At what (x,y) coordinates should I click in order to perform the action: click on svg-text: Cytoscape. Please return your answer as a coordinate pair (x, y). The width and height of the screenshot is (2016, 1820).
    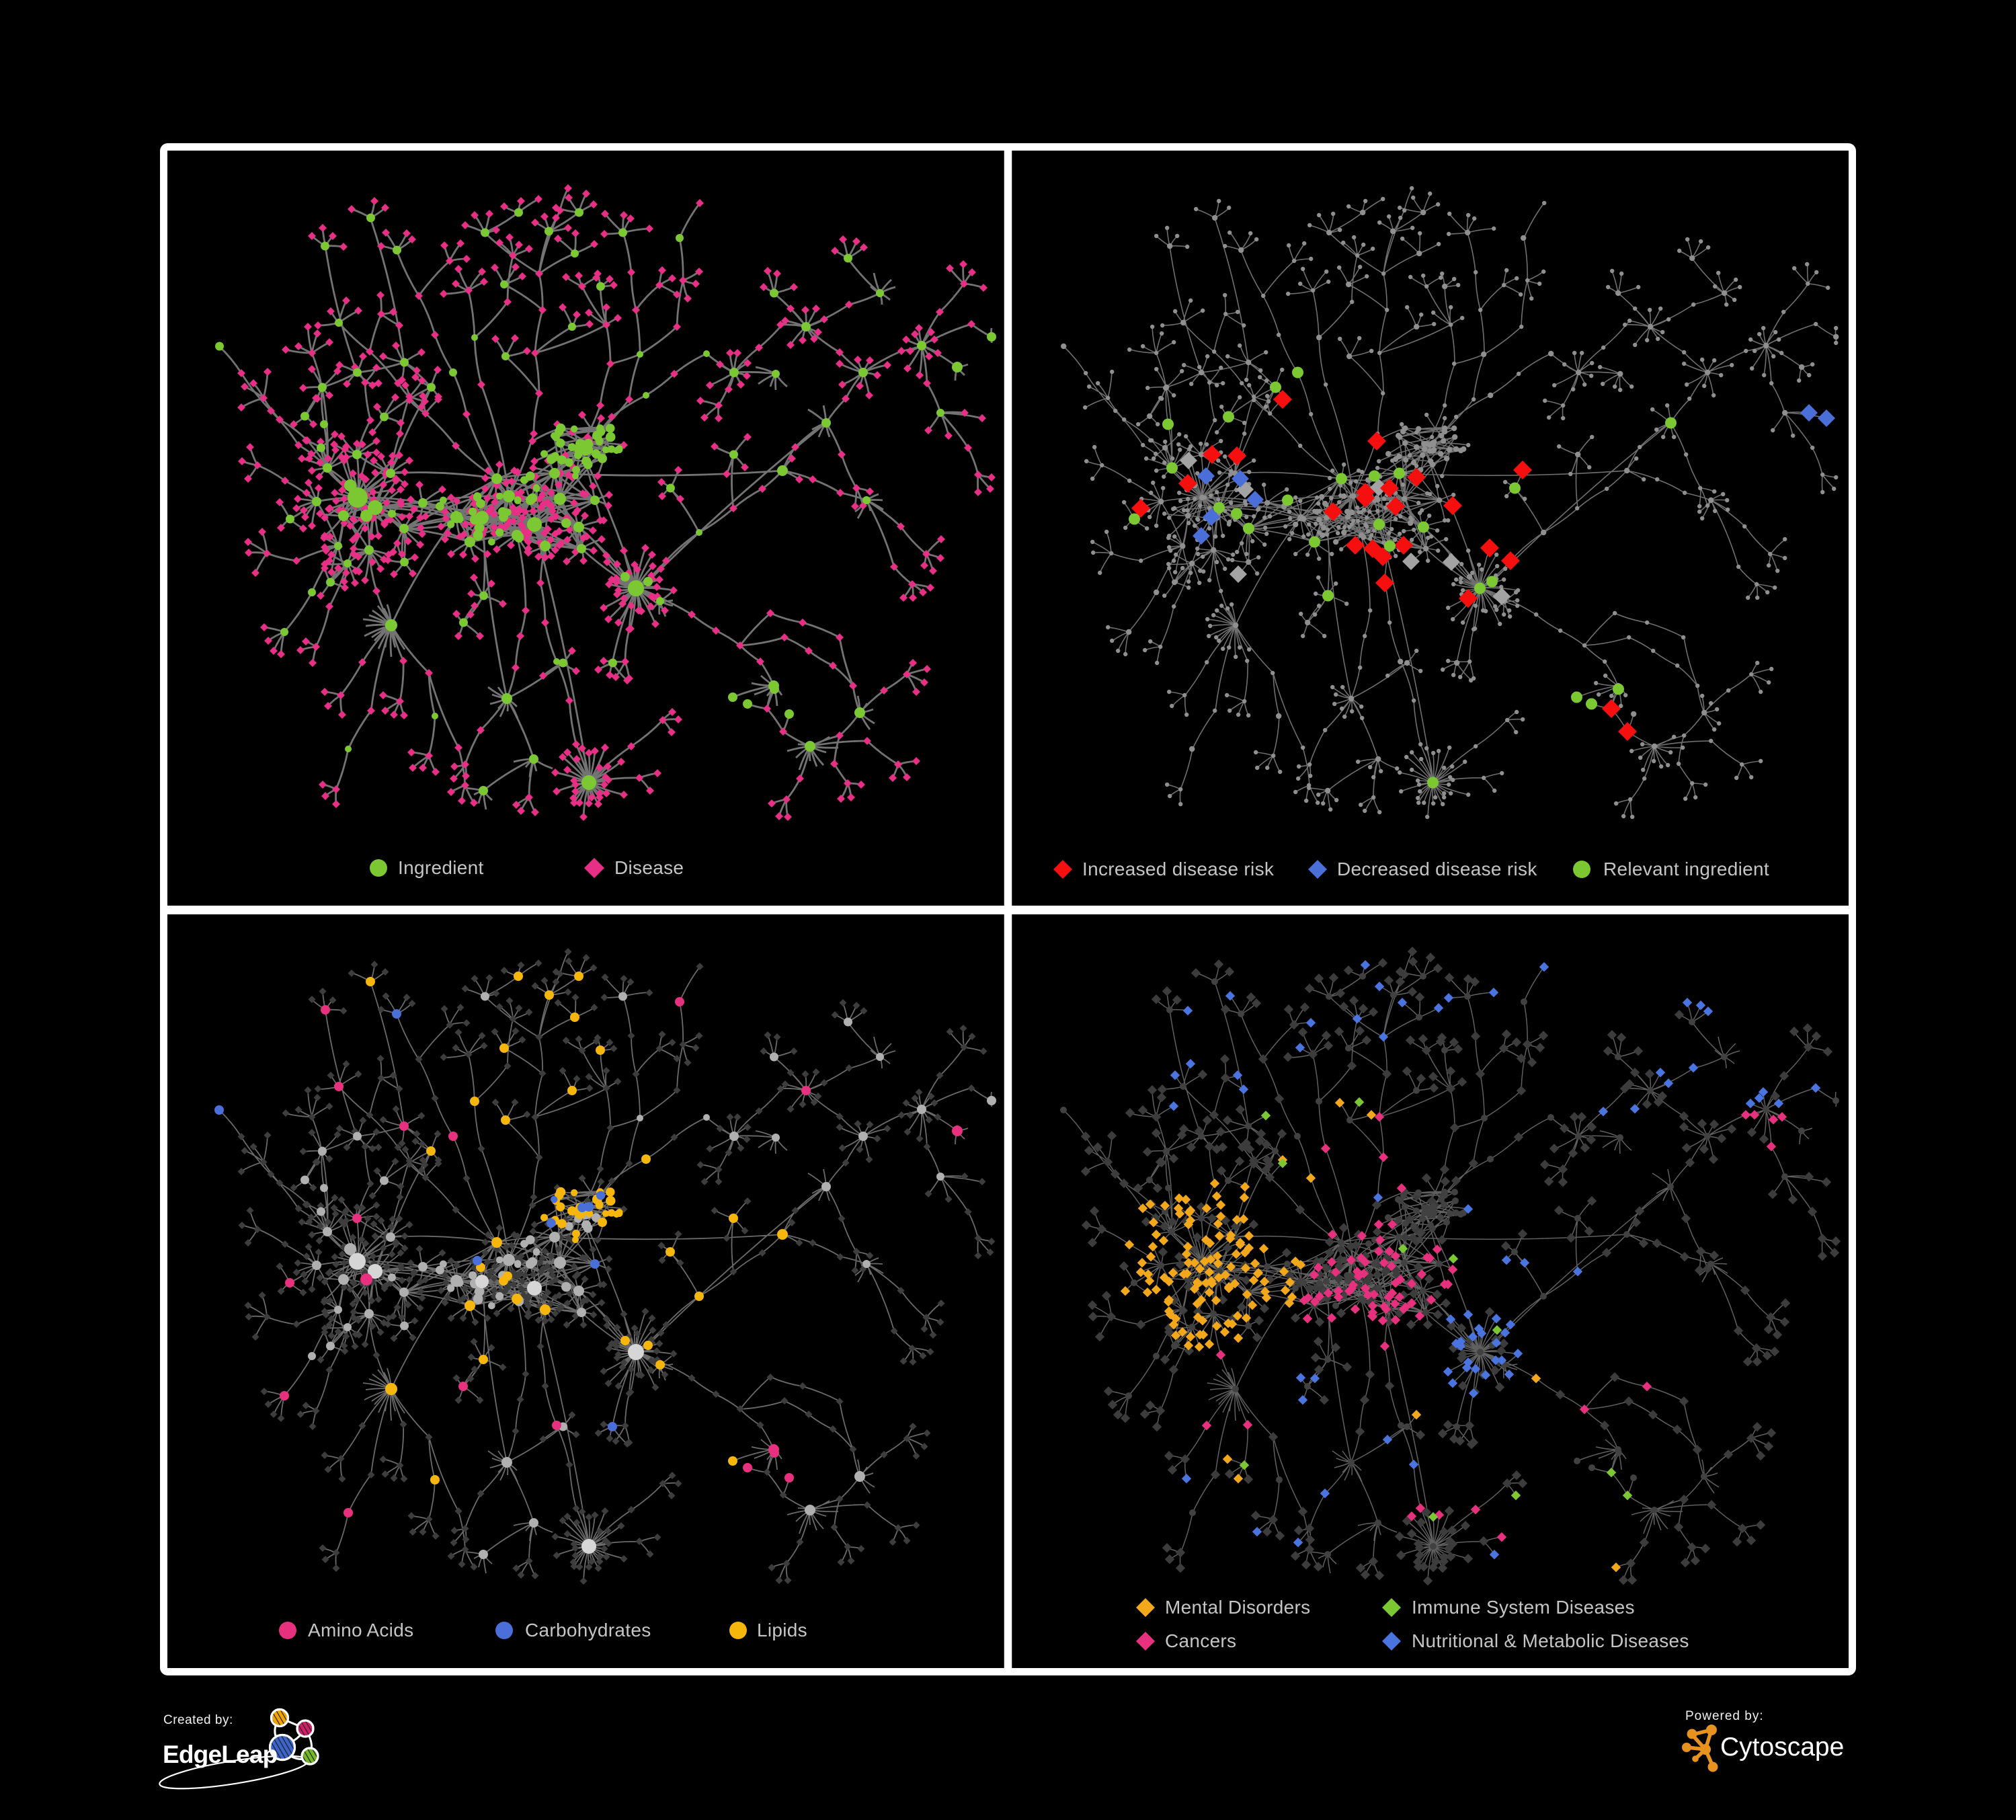
    Looking at the image, I should click on (1782, 1747).